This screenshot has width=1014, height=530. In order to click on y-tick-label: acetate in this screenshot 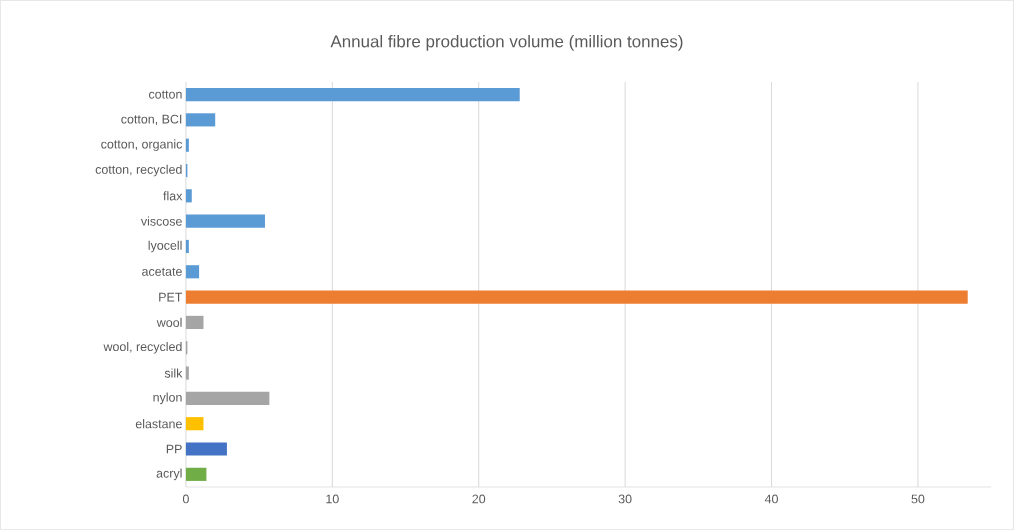, I will do `click(162, 271)`.